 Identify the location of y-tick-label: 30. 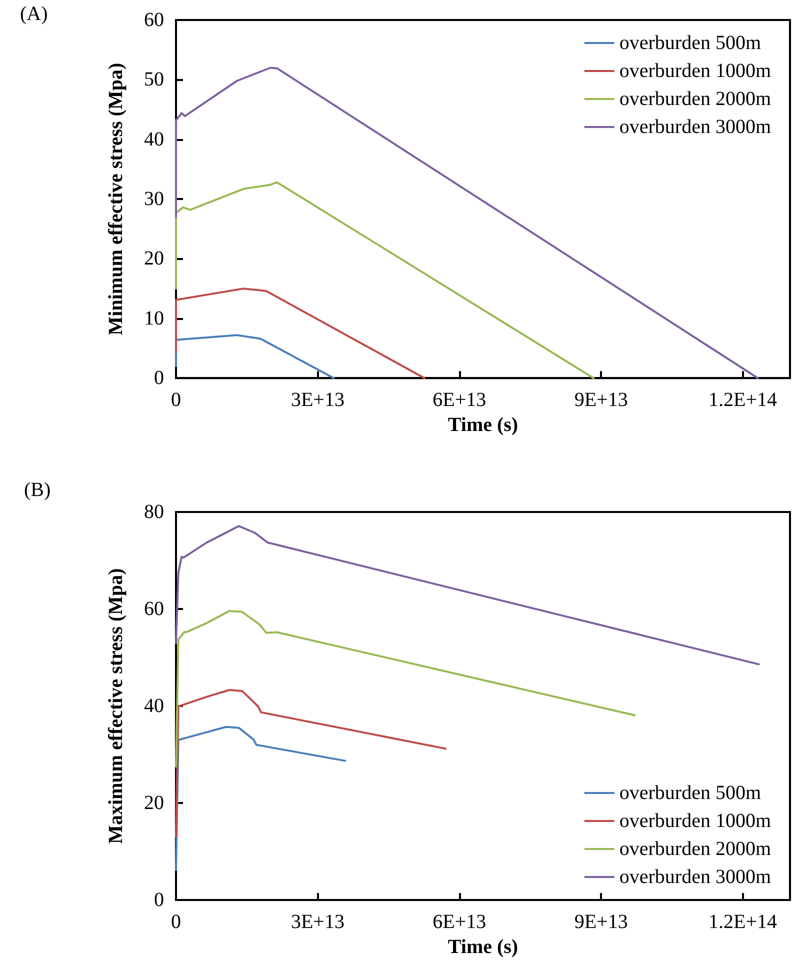
(154, 199).